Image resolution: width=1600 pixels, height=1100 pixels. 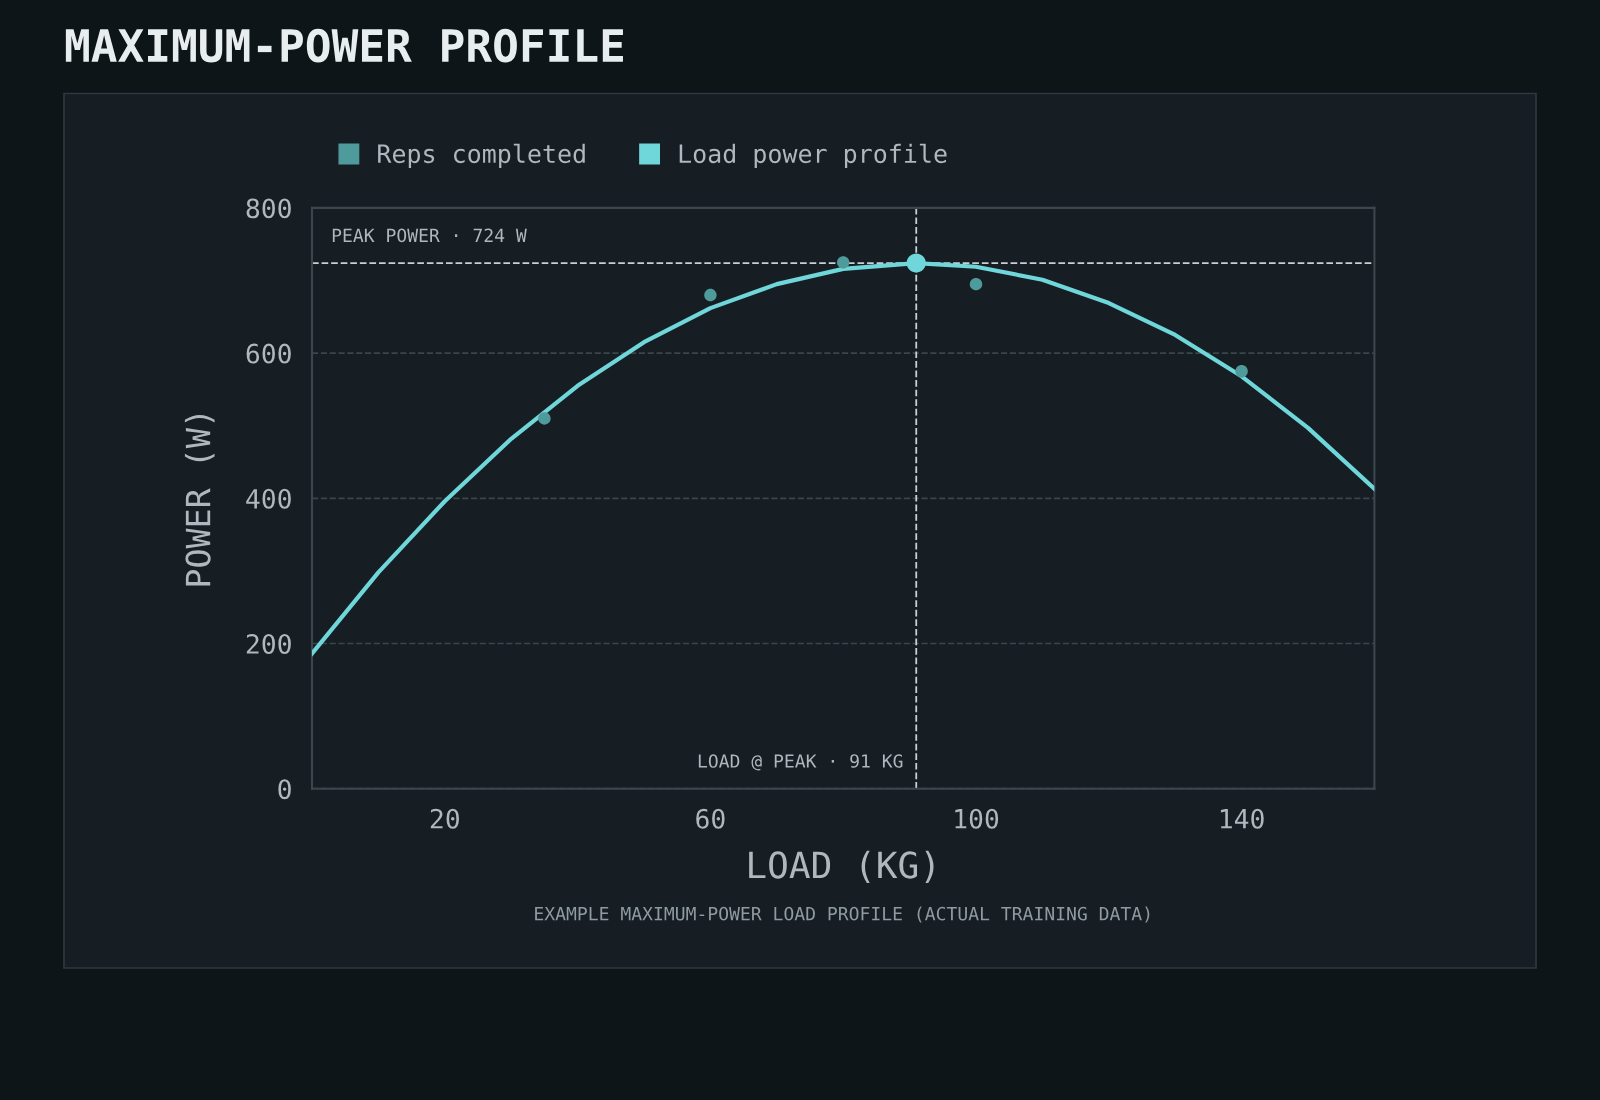 I want to click on legend-label: Reps completed, so click(x=481, y=155).